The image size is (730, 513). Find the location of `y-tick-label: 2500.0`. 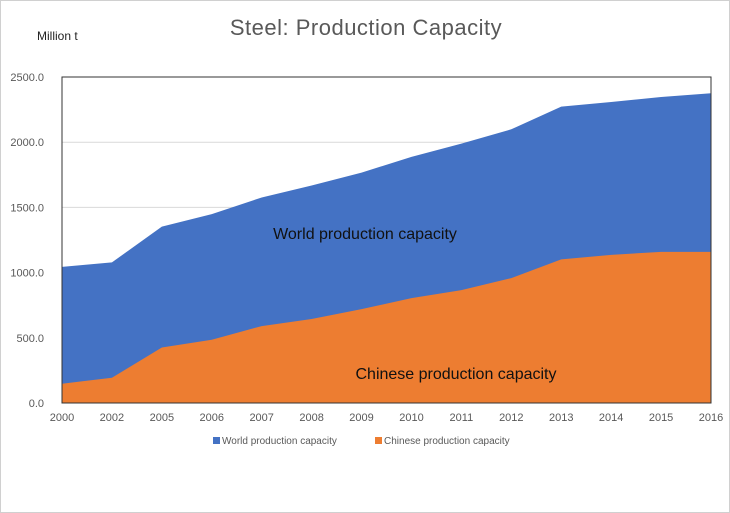

y-tick-label: 2500.0 is located at coordinates (27, 78).